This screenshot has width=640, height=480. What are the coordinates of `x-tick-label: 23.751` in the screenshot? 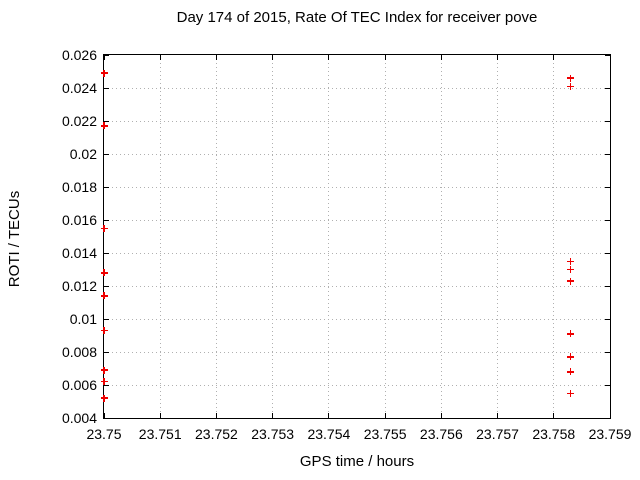 It's located at (160, 434).